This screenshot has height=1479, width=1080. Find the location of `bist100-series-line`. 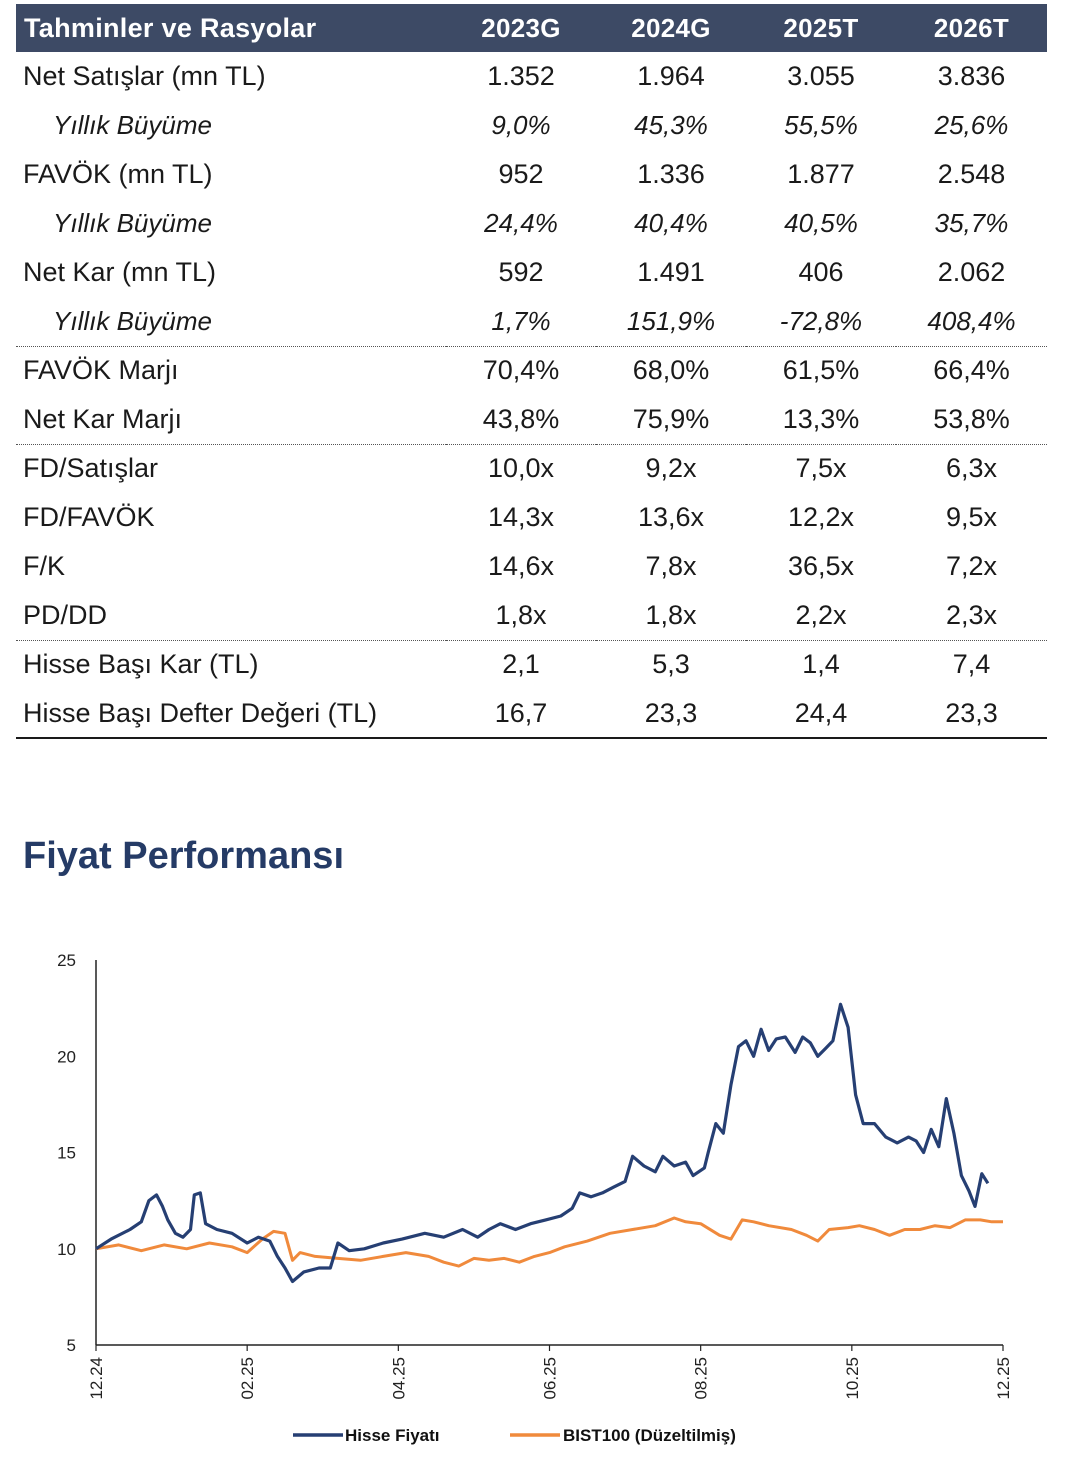

bist100-series-line is located at coordinates (549, 1242).